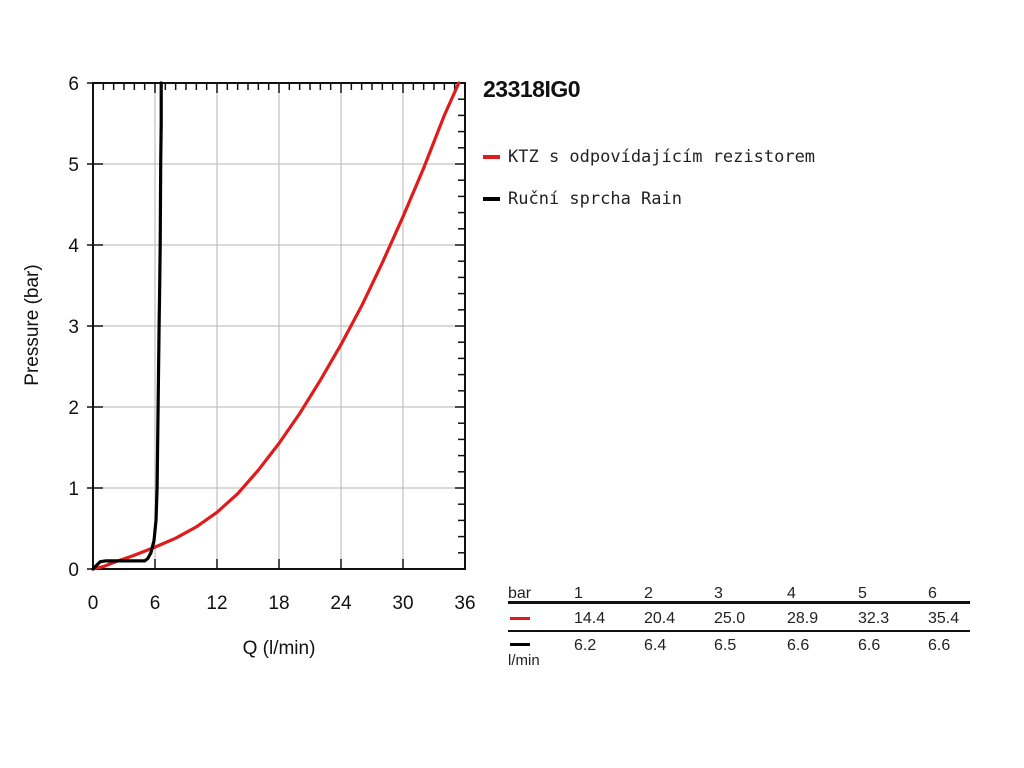  Describe the element at coordinates (32, 325) in the screenshot. I see `y-axis-title: Pressure (bar)` at that location.